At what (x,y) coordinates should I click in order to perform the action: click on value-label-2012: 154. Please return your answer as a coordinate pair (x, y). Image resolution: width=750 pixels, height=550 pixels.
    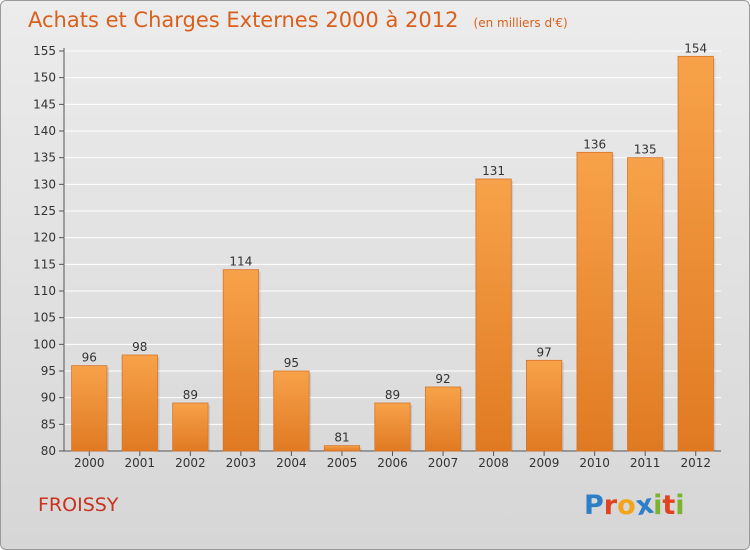
    Looking at the image, I should click on (695, 48).